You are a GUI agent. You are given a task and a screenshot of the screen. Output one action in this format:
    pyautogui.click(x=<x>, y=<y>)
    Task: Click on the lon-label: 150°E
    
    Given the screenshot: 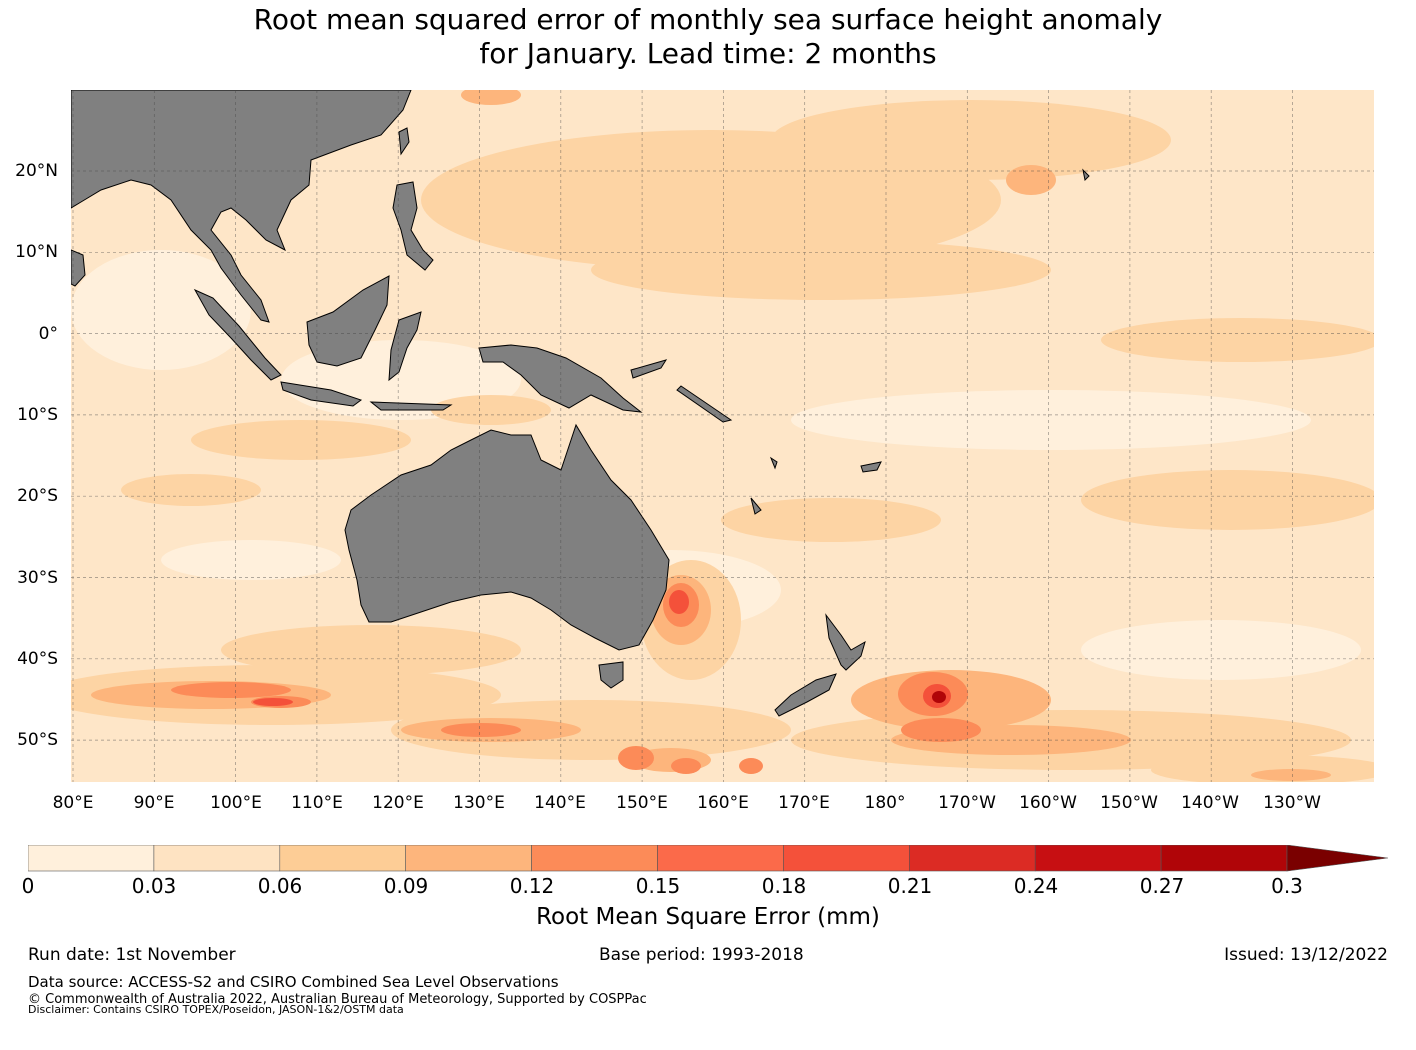 What is the action you would take?
    pyautogui.click(x=642, y=803)
    